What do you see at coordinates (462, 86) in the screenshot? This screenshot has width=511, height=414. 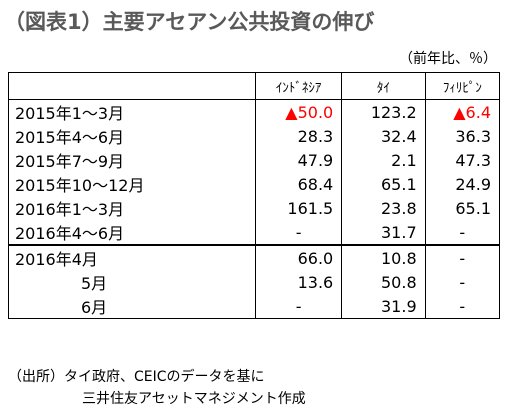 I see `column-header: ﾌｨﾘﾋﾟﾝ` at bounding box center [462, 86].